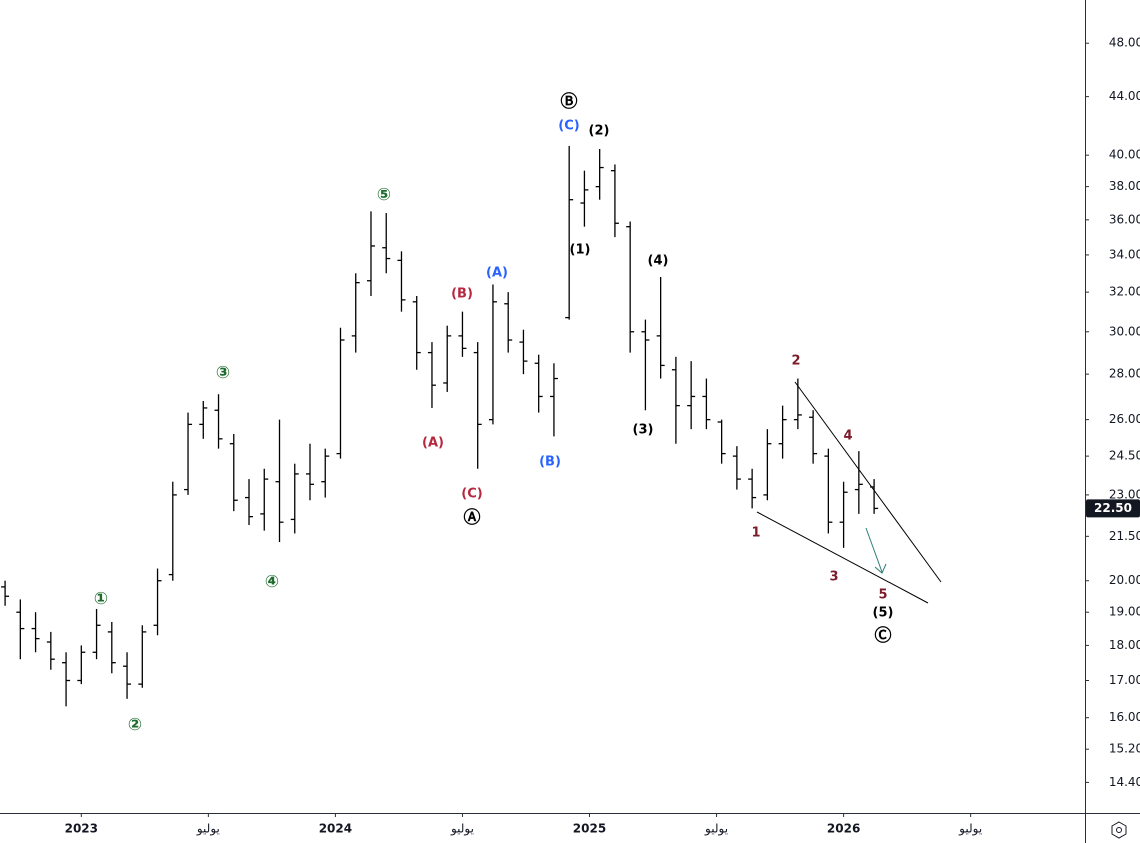 Image resolution: width=1140 pixels, height=843 pixels. Describe the element at coordinates (569, 101) in the screenshot. I see `wave-label: Ⓑ` at that location.